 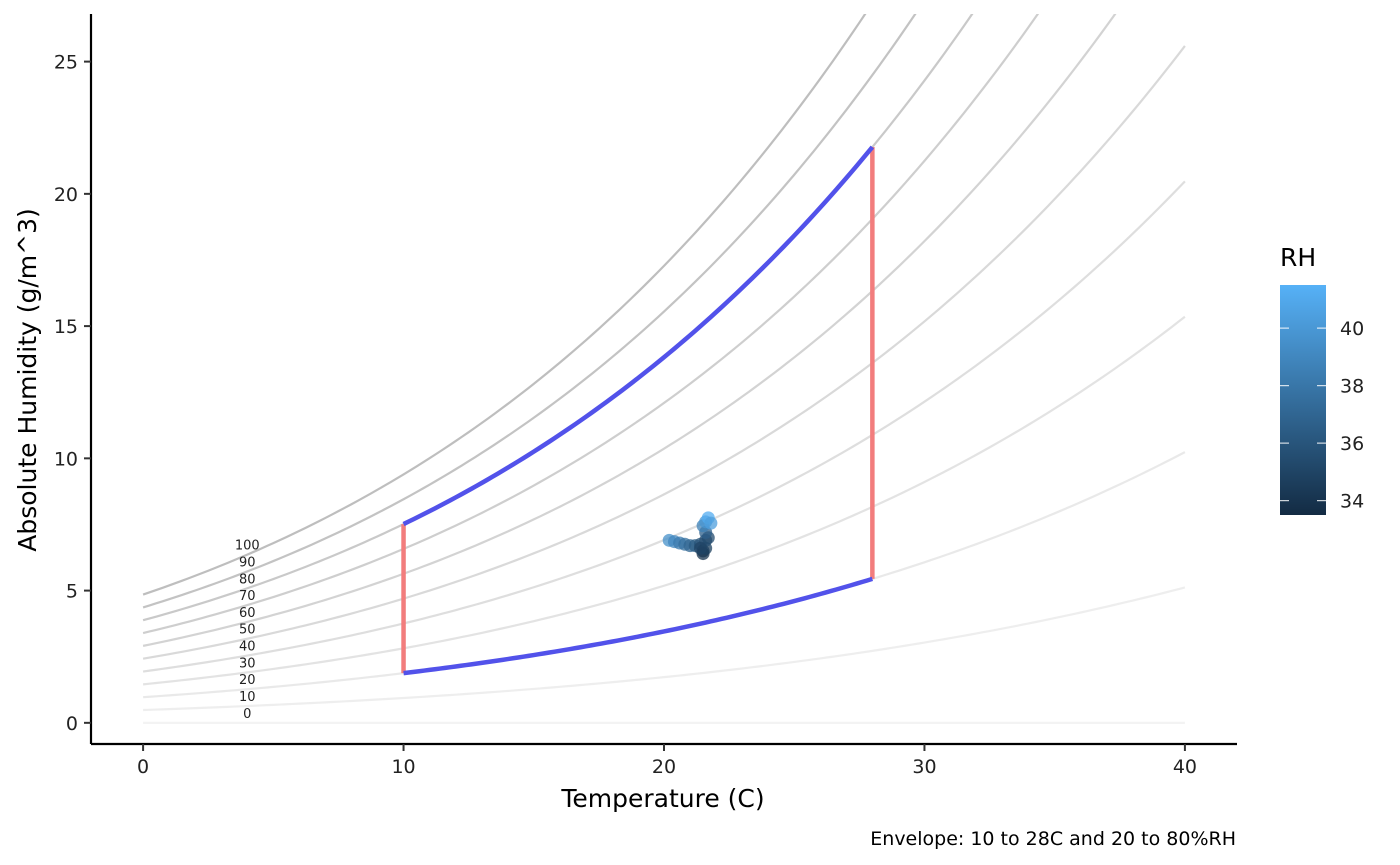 I want to click on rh-curve-label-90: 90, so click(x=247, y=562).